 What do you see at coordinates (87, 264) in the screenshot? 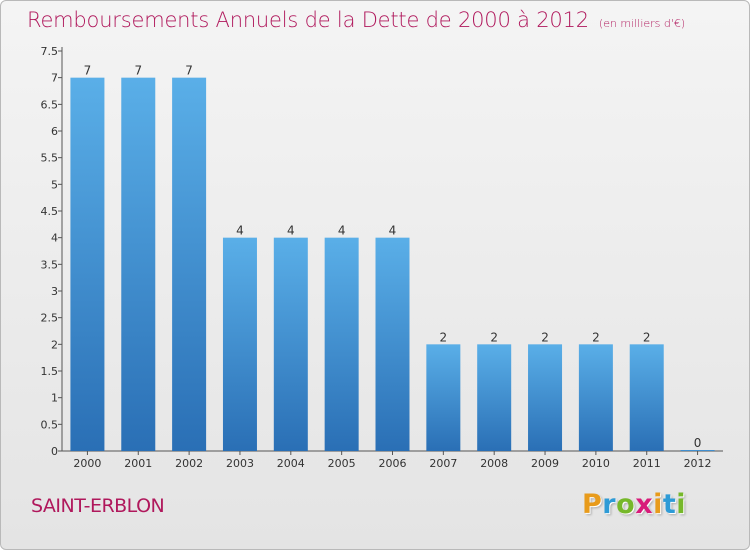
I see `bar-2000` at bounding box center [87, 264].